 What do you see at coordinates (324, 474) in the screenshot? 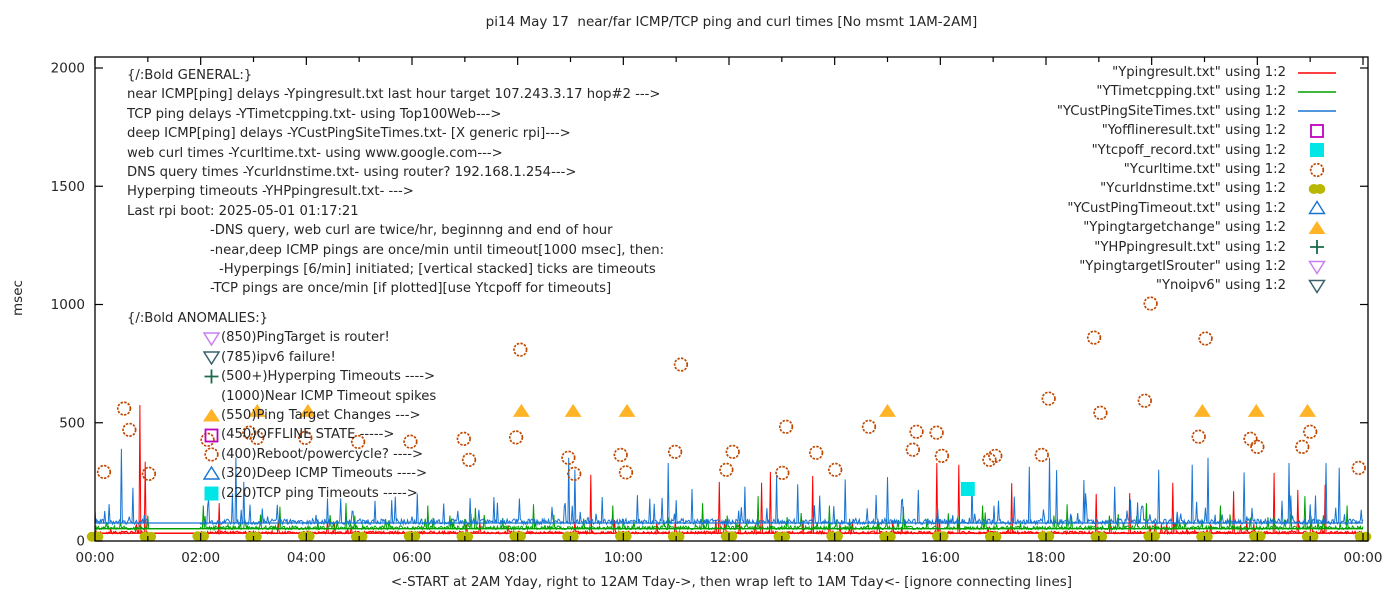
I see `anomaly-text: (320)Deep ICMP Timeouts ---->` at bounding box center [324, 474].